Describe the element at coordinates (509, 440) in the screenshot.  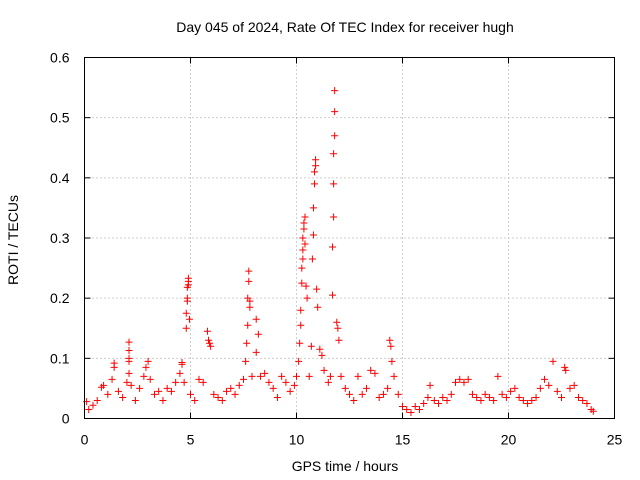
I see `x-tick-label: 20` at that location.